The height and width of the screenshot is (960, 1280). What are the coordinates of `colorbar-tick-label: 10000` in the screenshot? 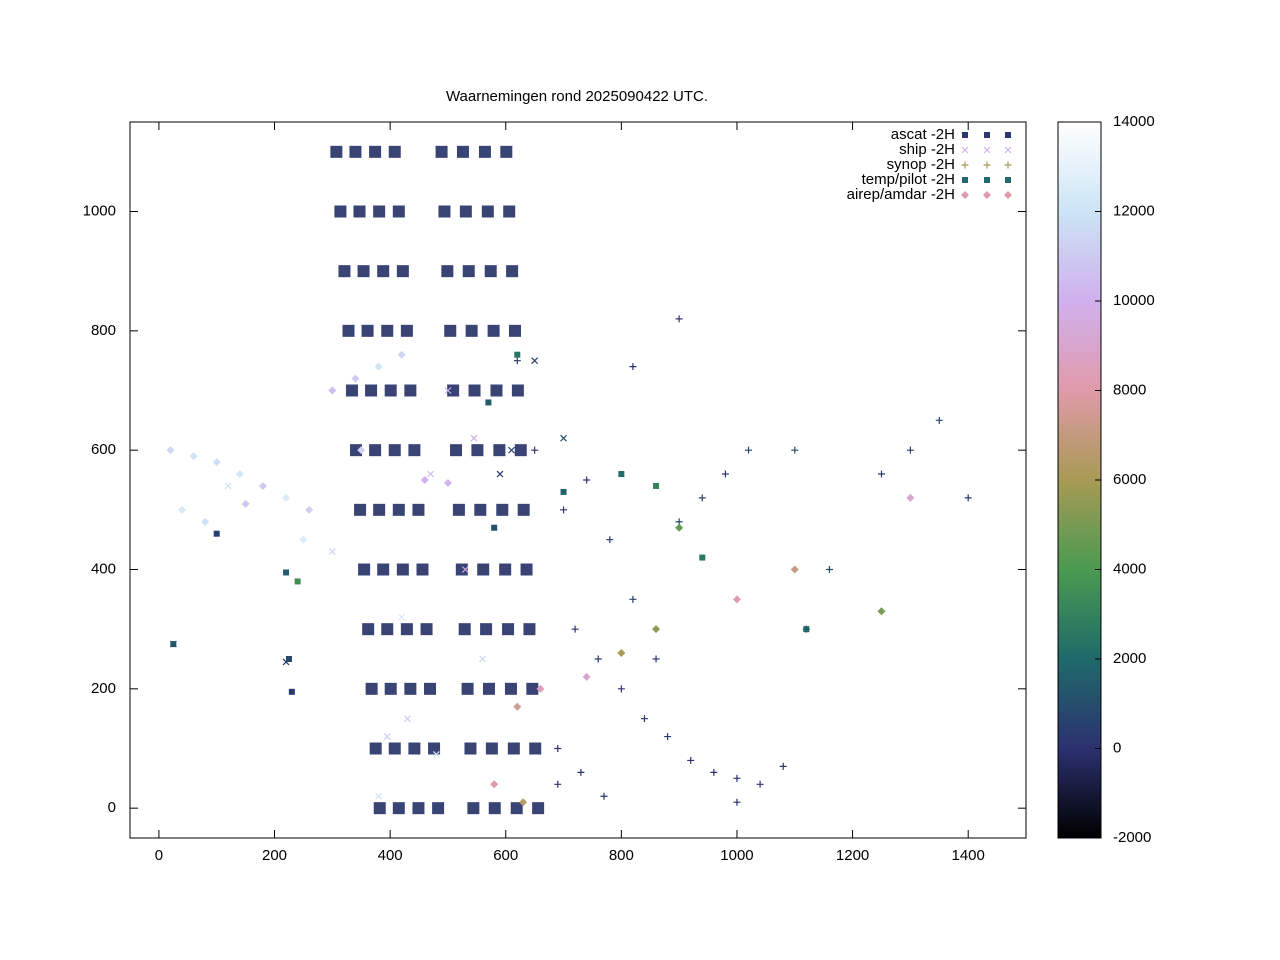 It's located at (1134, 300).